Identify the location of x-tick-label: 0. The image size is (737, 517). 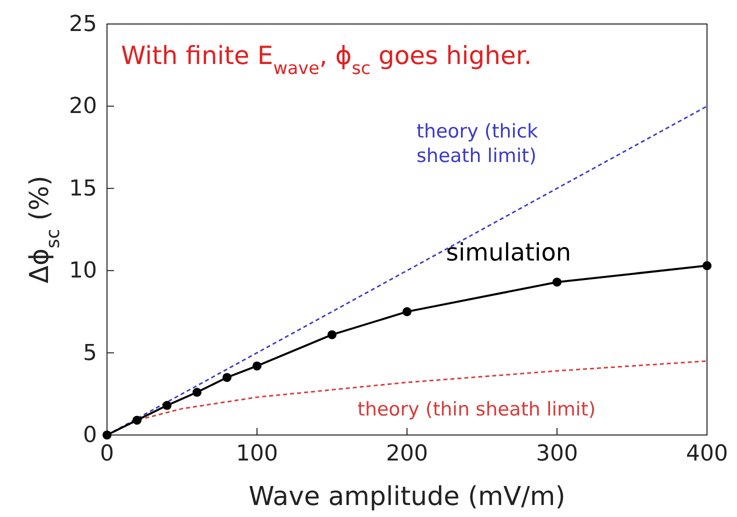
(107, 454).